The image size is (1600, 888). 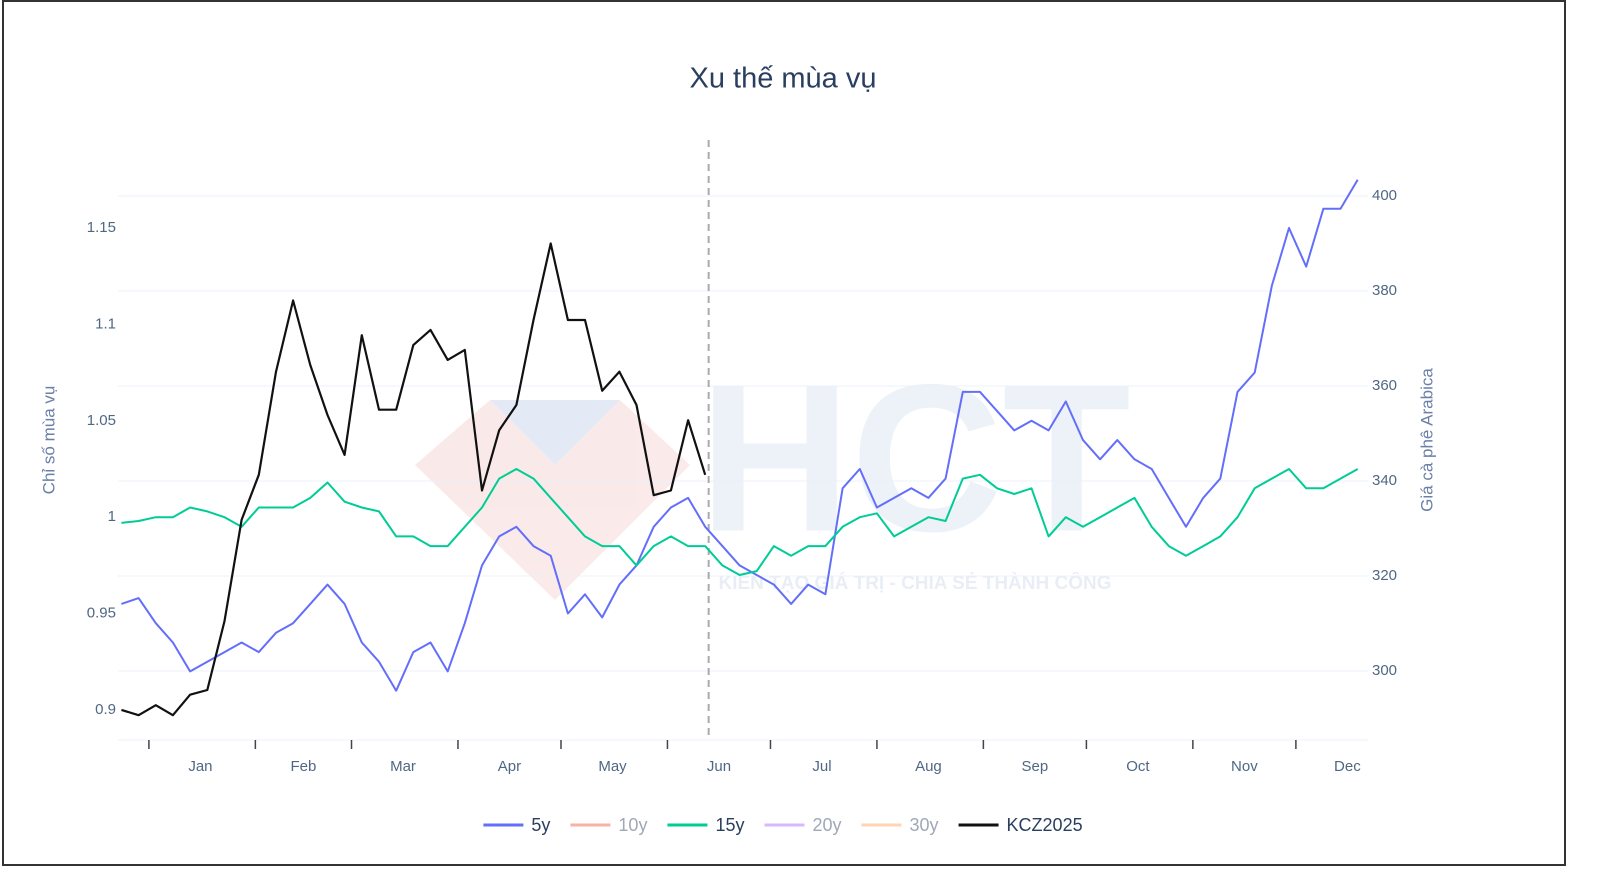 What do you see at coordinates (200, 766) in the screenshot?
I see `x-tick-label: Jan` at bounding box center [200, 766].